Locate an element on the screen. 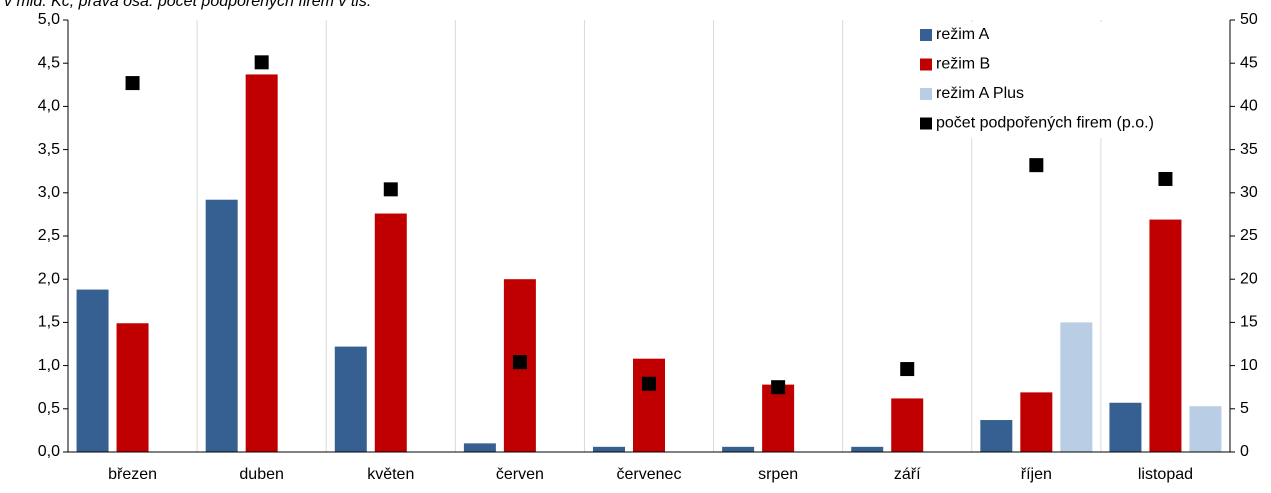  y-tick-label: 0,0 is located at coordinates (49, 451).